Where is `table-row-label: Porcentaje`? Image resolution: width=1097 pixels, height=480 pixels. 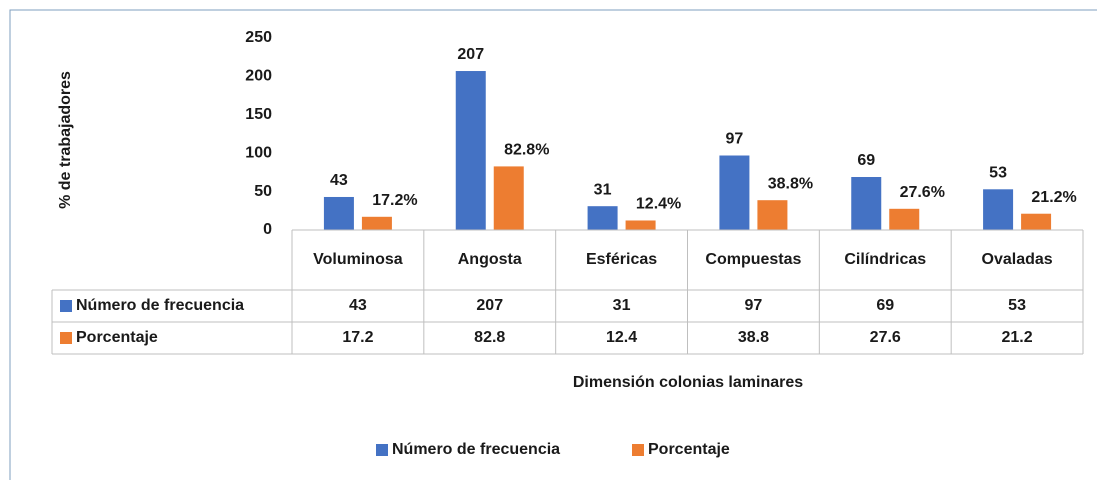
table-row-label: Porcentaje is located at coordinates (117, 337).